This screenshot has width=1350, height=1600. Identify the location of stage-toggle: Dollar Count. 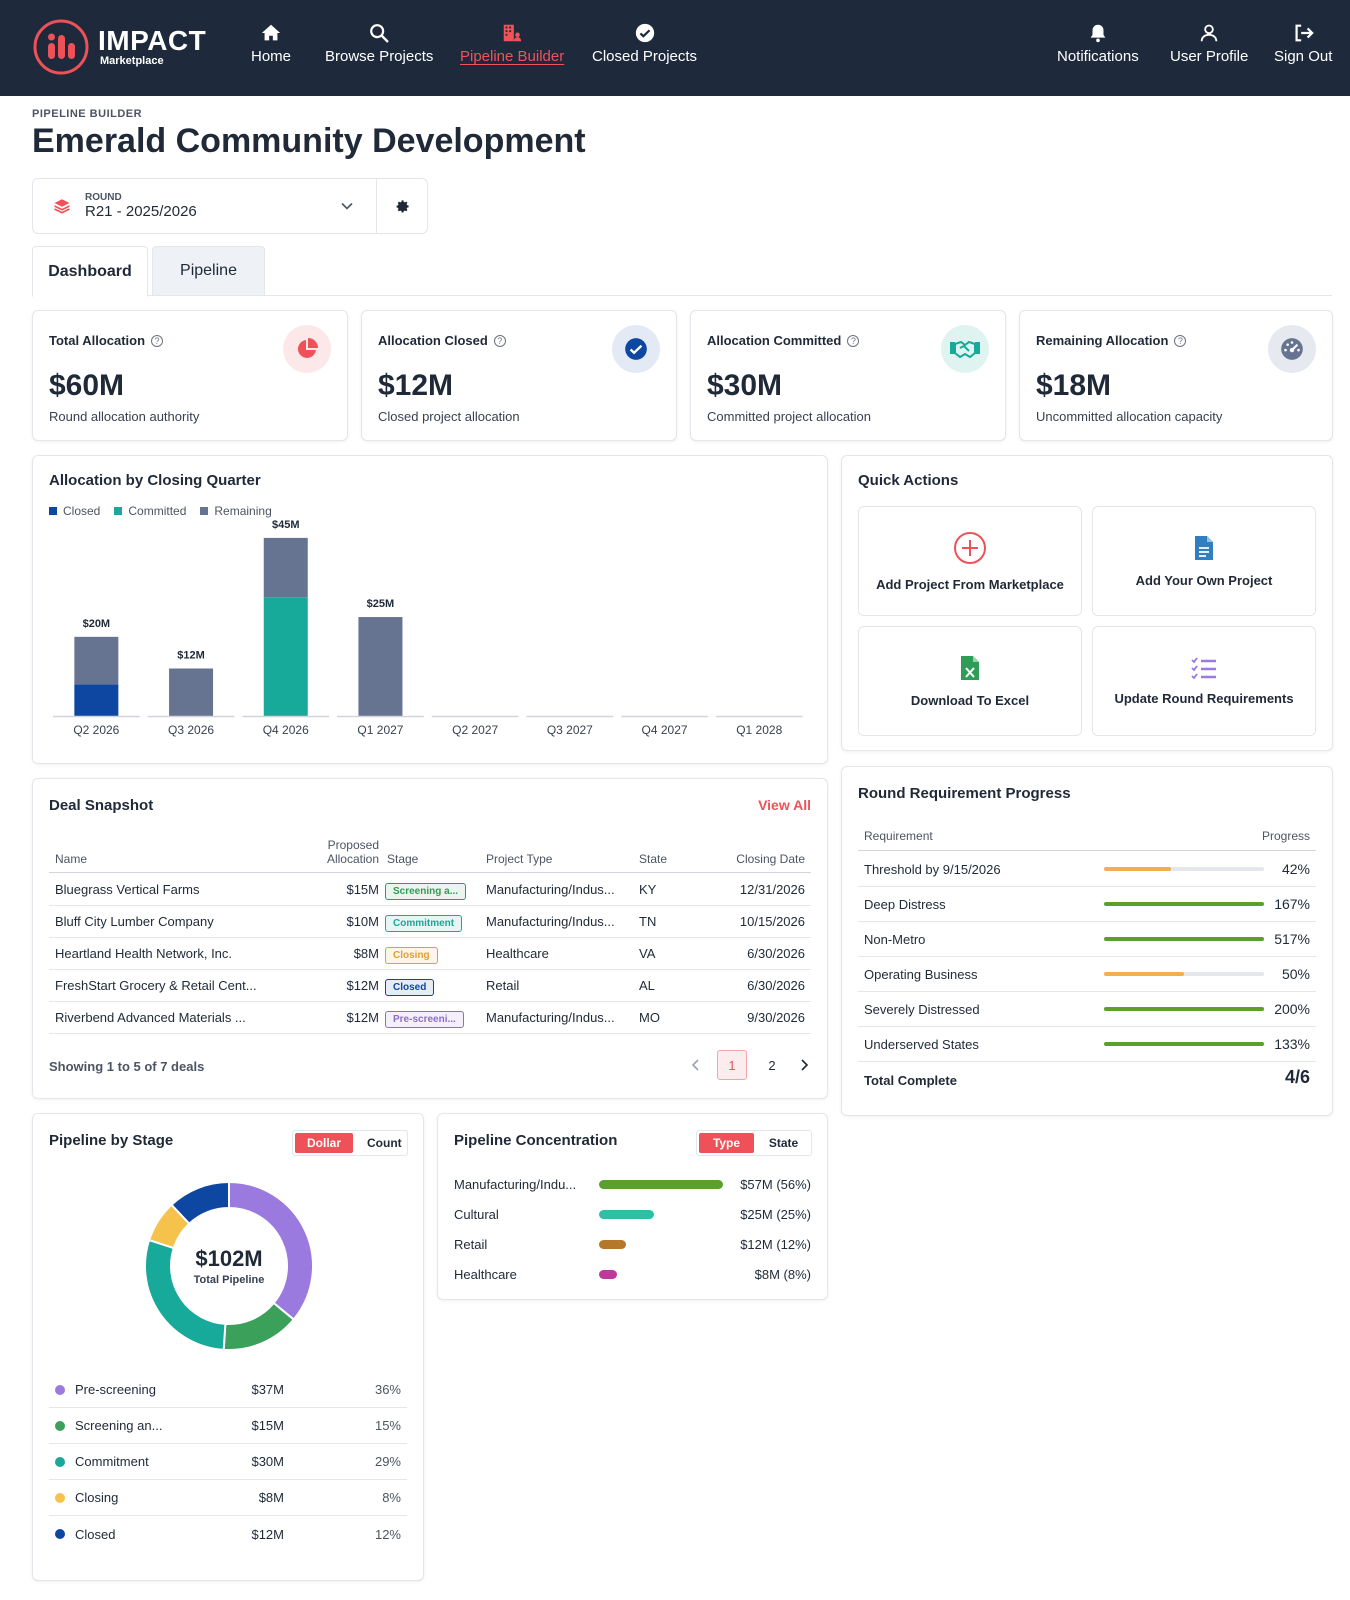
(350, 1143).